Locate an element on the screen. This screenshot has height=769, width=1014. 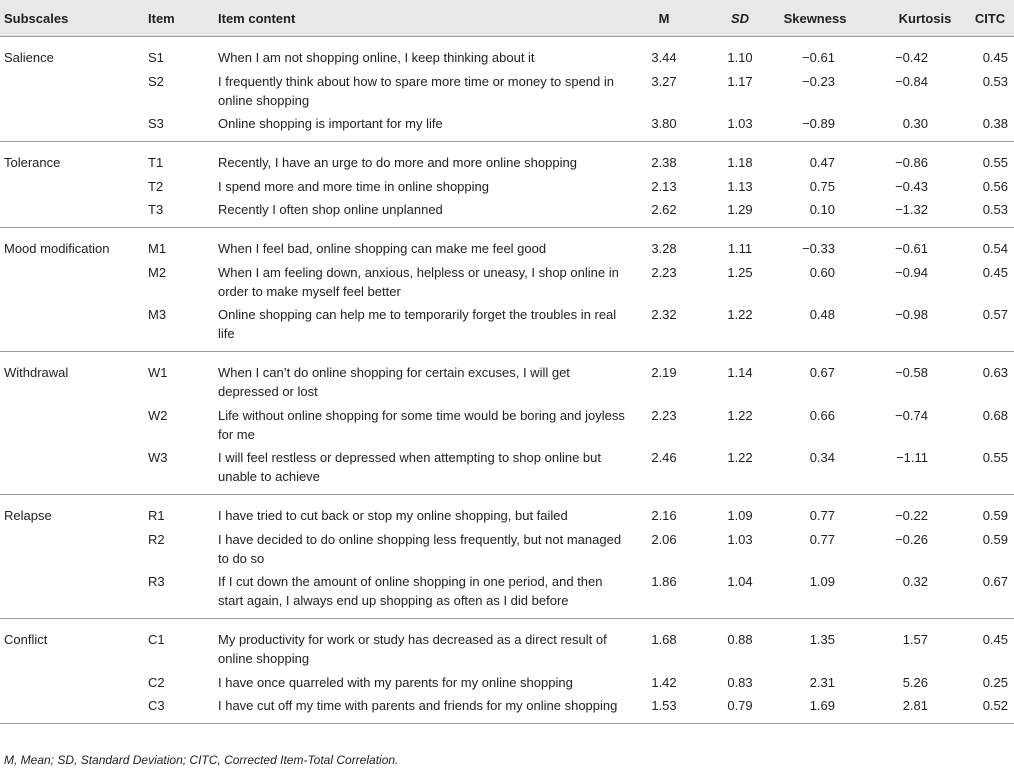
citc: 0.52 is located at coordinates (995, 705).